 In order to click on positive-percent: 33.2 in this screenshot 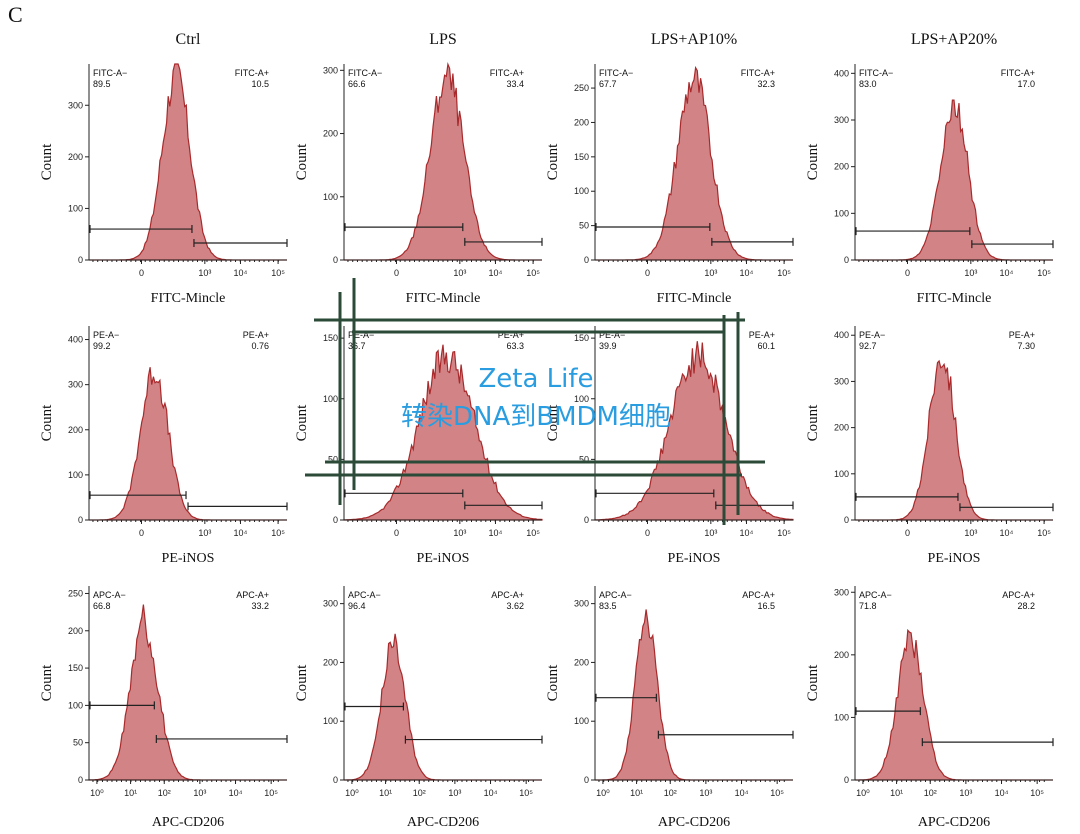, I will do `click(260, 606)`.